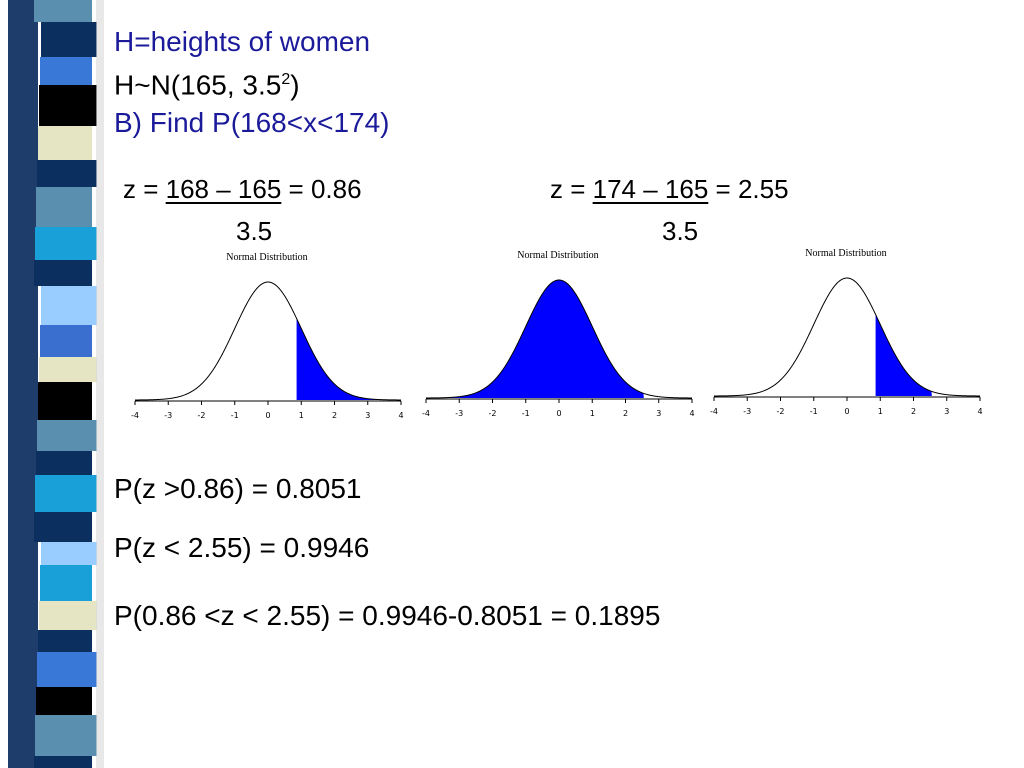 The height and width of the screenshot is (768, 1024). I want to click on result-1: P(z >0.86) = 0.8051, so click(238, 488).